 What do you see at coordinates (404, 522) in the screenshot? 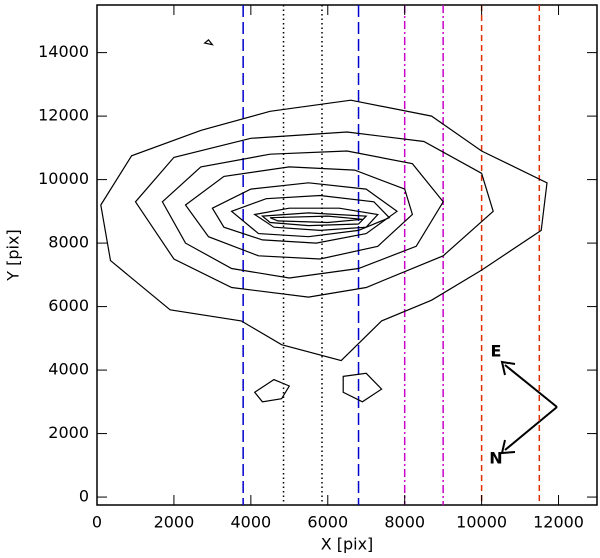
I see `x-tick-label: 8000` at bounding box center [404, 522].